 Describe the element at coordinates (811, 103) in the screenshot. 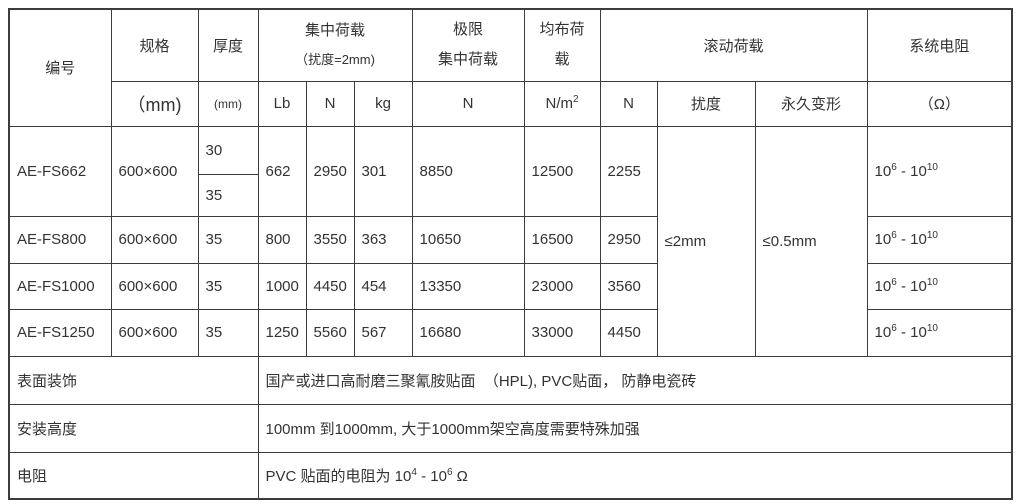

I see `header-rolling-permanent: 永久变形` at that location.